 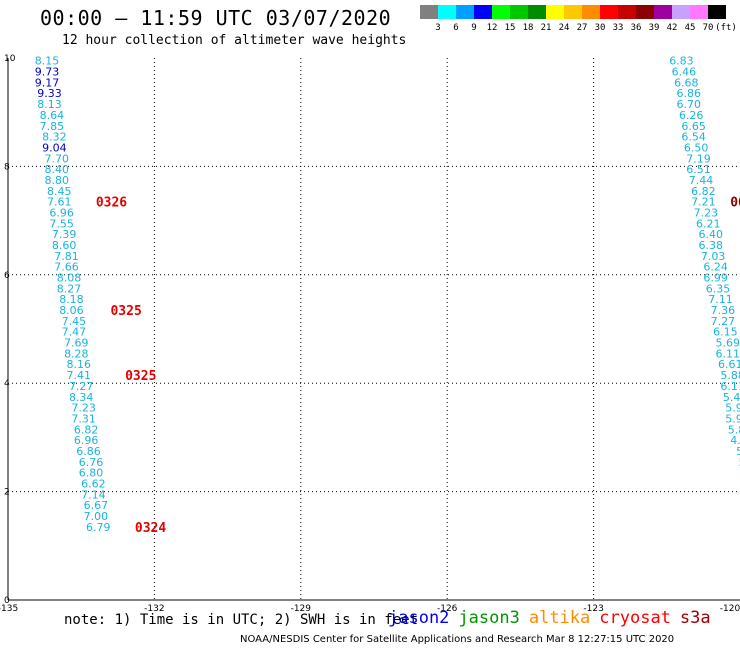 I want to click on color-swatch-label: 30, so click(x=600, y=28).